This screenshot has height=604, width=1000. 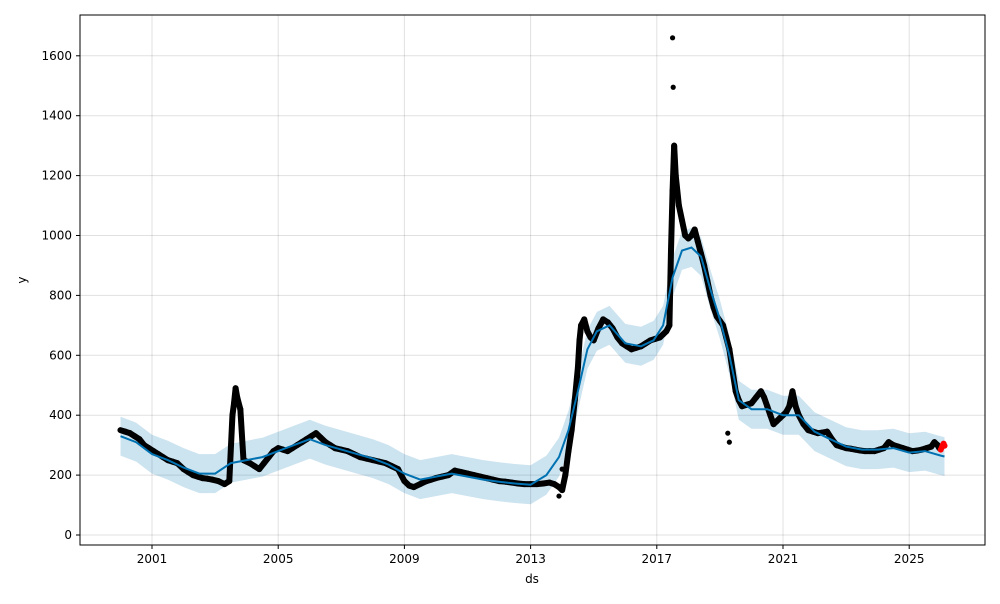 What do you see at coordinates (783, 559) in the screenshot?
I see `x-tick-label: 2021` at bounding box center [783, 559].